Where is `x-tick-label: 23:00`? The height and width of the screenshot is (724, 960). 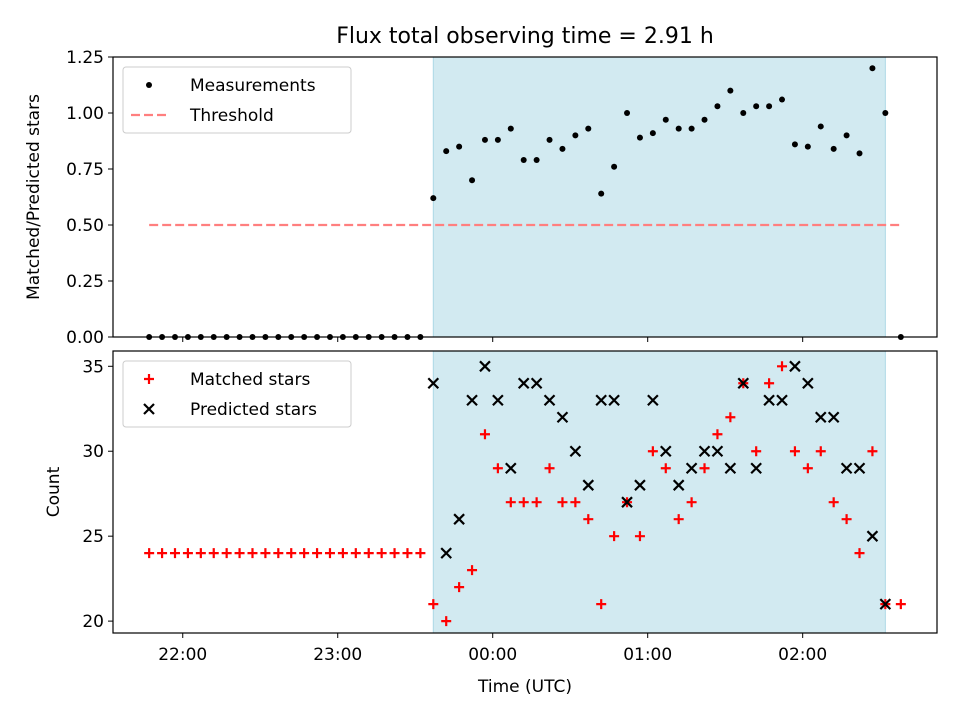
x-tick-label: 23:00 is located at coordinates (337, 655).